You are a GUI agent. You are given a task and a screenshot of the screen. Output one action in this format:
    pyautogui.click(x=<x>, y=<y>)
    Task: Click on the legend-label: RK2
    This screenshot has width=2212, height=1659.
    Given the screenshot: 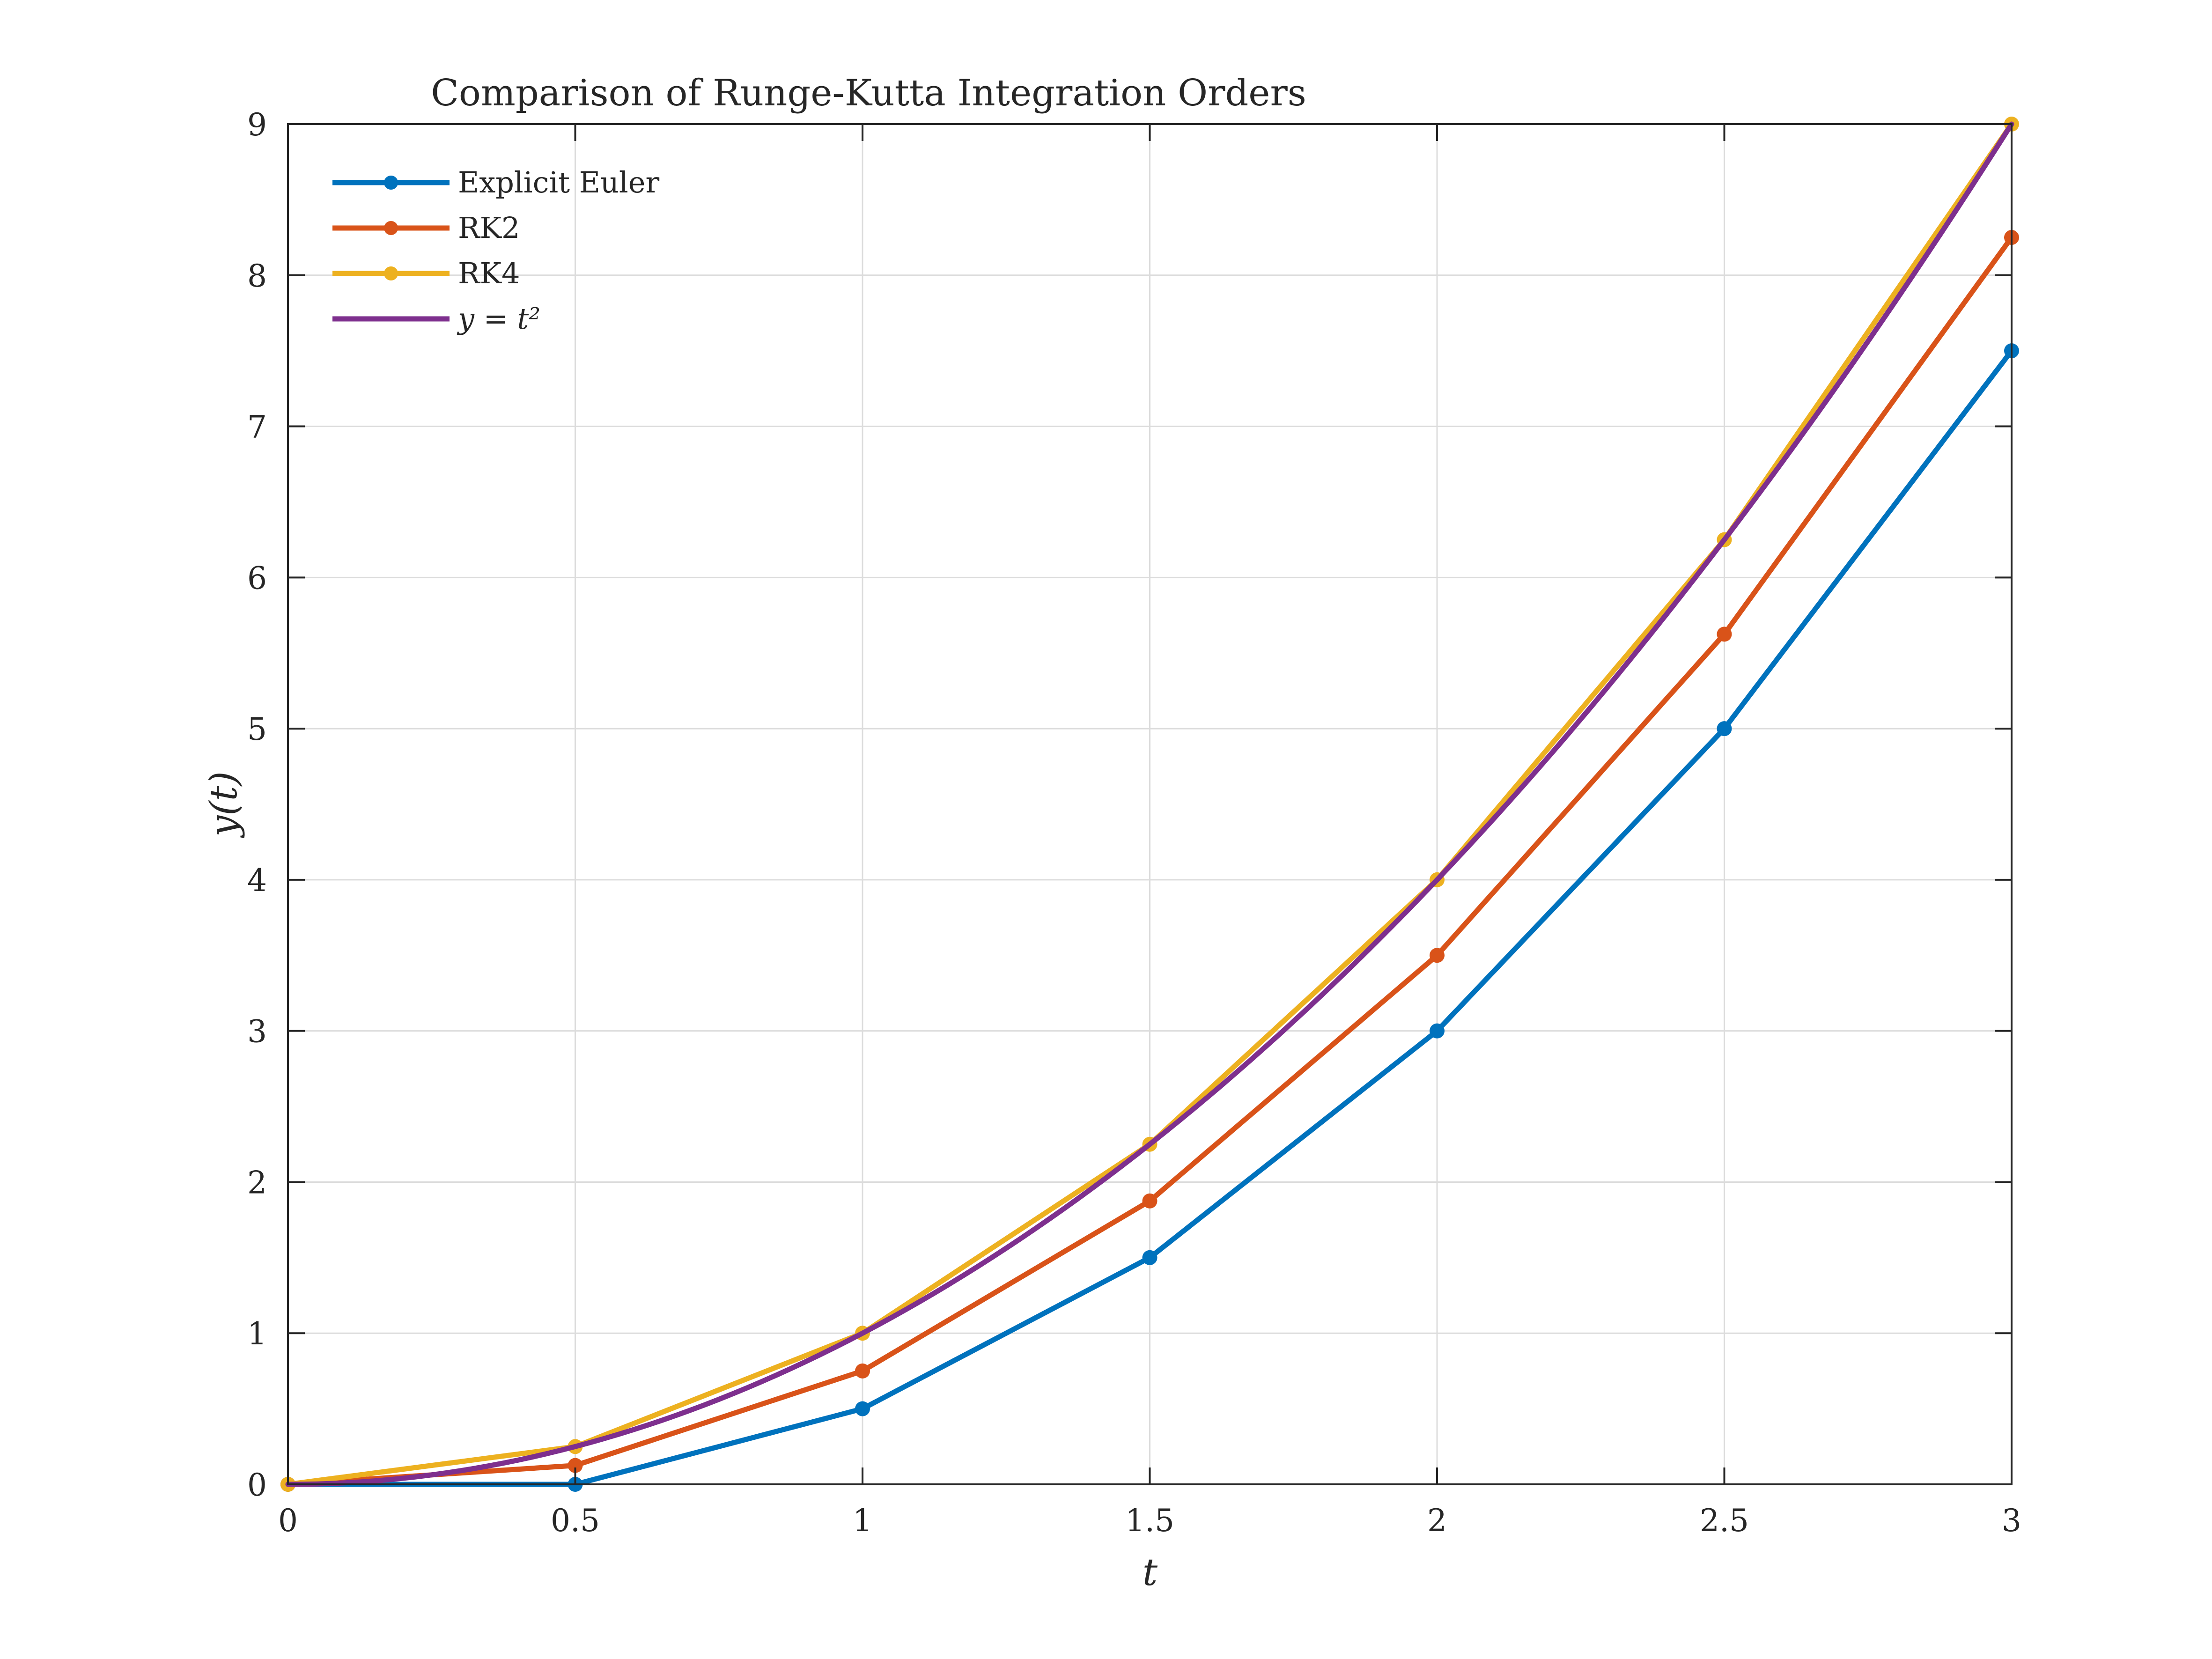 What is the action you would take?
    pyautogui.click(x=489, y=228)
    